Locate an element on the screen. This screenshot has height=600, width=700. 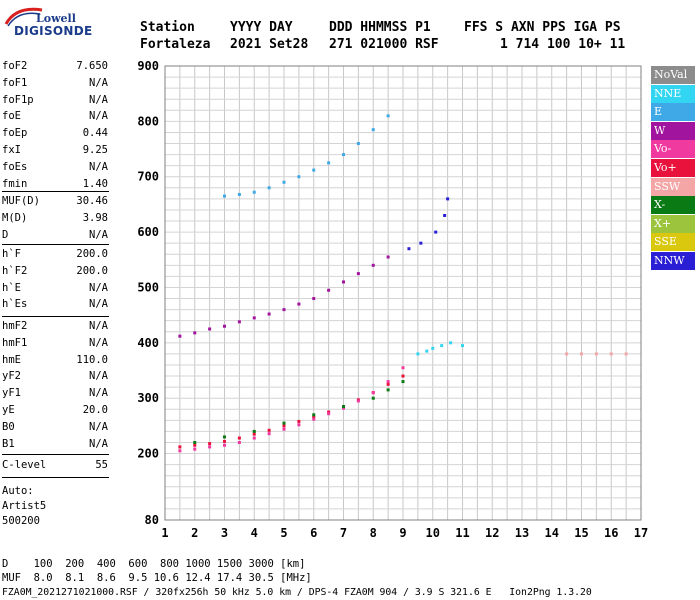
param-row: MUF(D) 30.46 is located at coordinates (55, 201).